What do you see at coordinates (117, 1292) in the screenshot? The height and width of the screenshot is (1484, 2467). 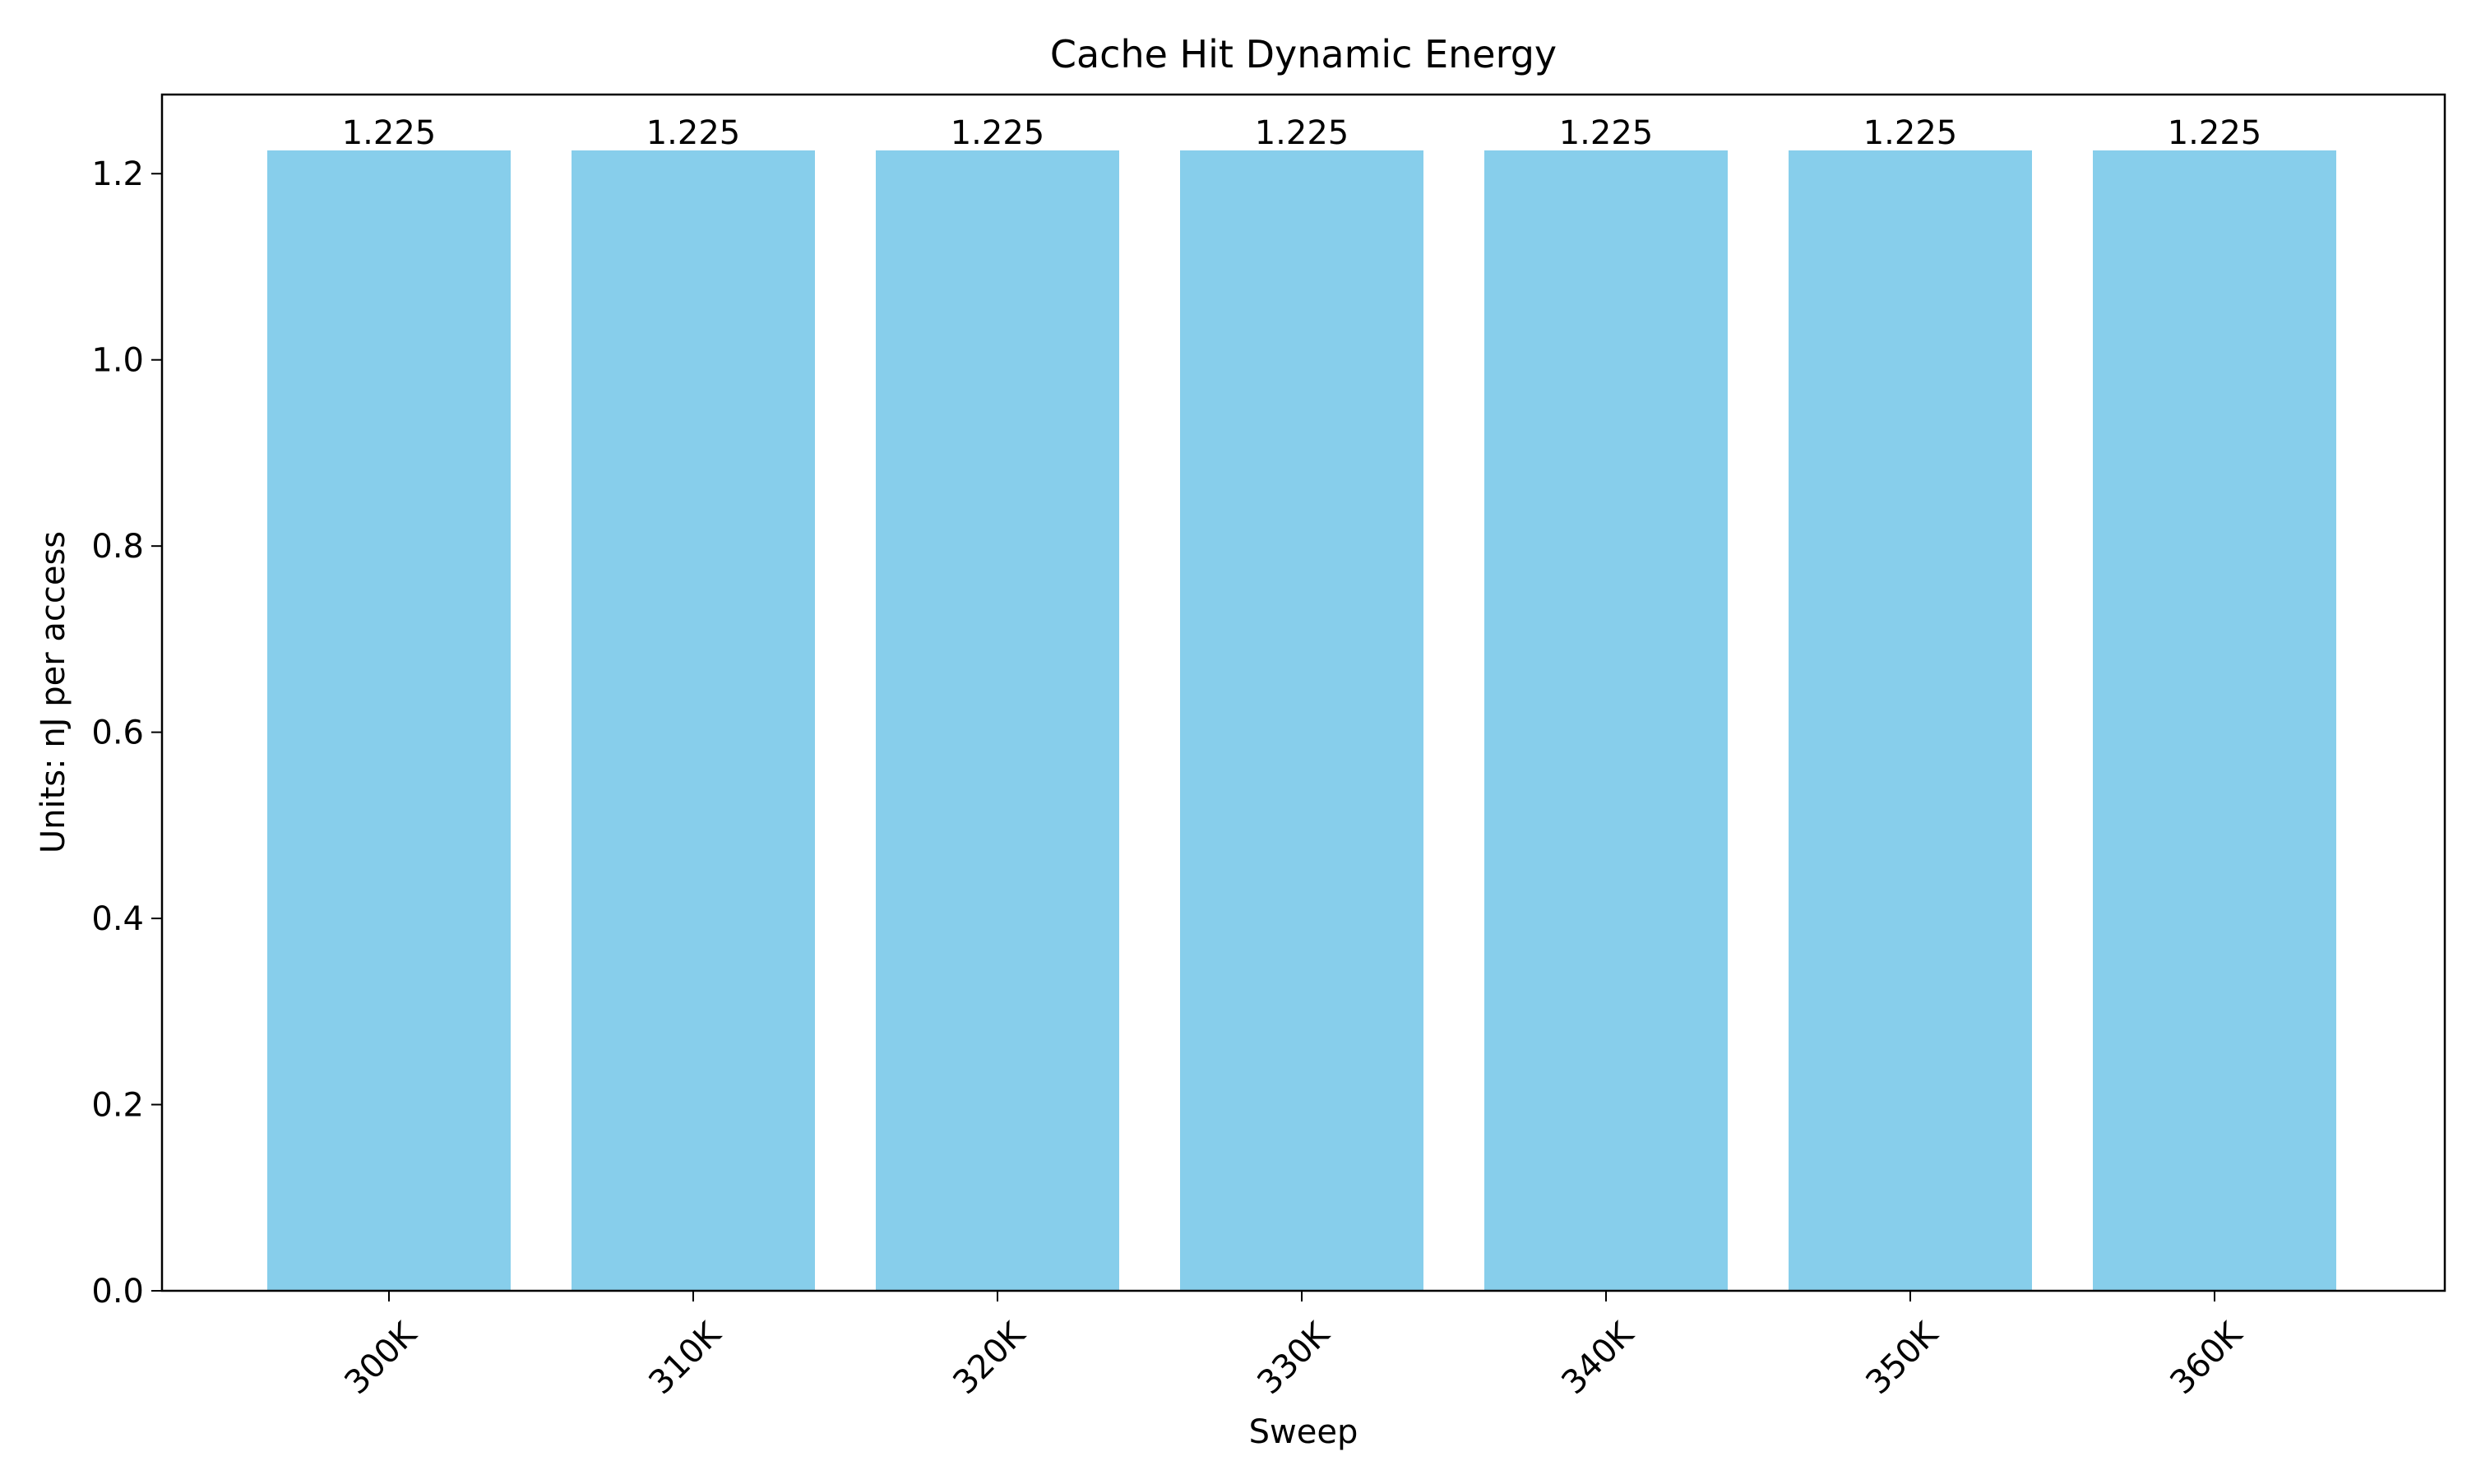 I see `y-tick-label: 0.0` at bounding box center [117, 1292].